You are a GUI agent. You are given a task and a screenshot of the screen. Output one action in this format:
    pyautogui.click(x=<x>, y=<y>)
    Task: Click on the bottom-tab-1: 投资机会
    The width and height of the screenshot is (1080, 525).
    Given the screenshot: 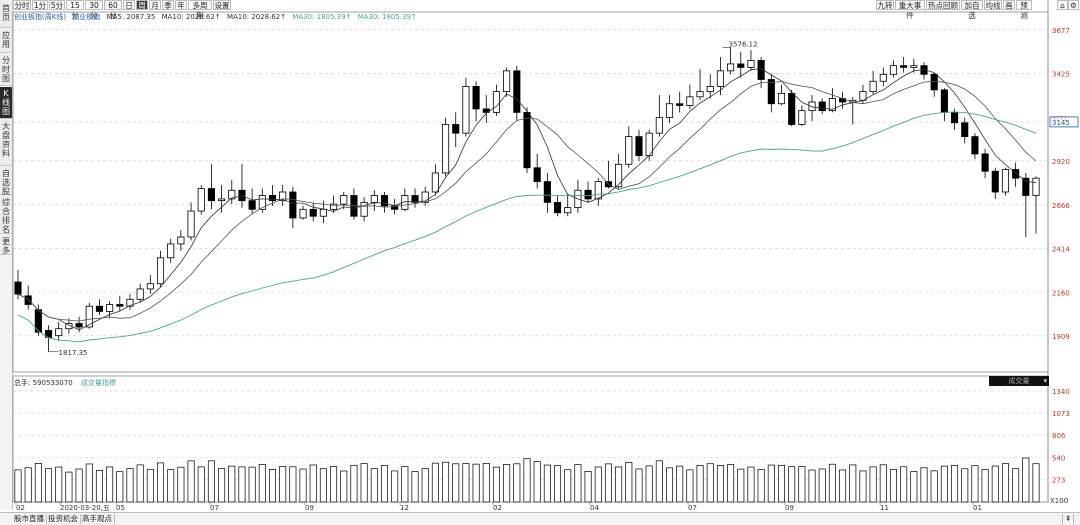 What is the action you would take?
    pyautogui.click(x=63, y=519)
    